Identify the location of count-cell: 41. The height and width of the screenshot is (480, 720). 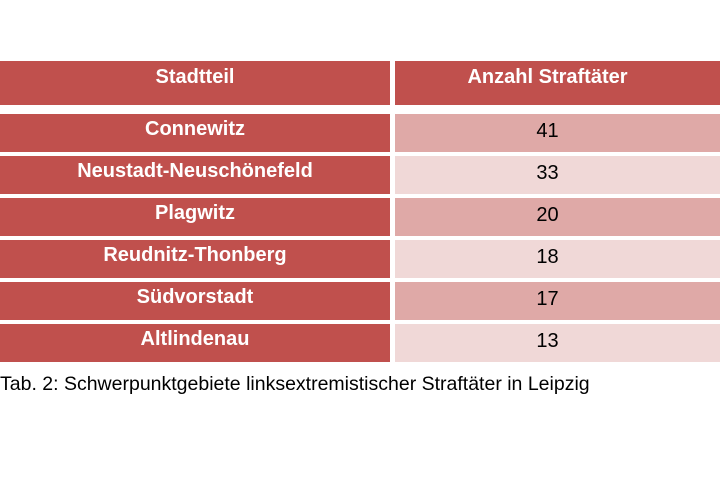
(557, 133).